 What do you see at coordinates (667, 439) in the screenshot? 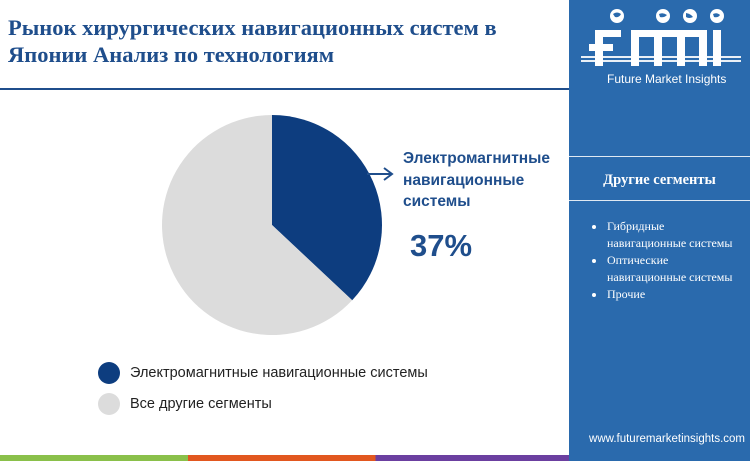
I see `website-link: www.futuremarketinsights.com` at bounding box center [667, 439].